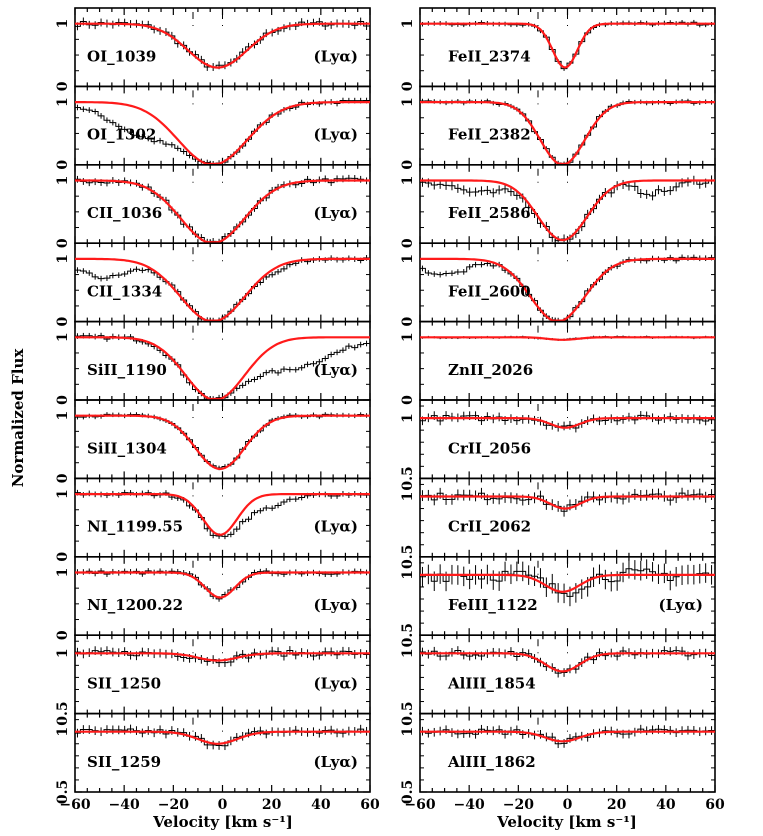 The height and width of the screenshot is (836, 763). What do you see at coordinates (127, 370) in the screenshot?
I see `transition-label: SiII_1190` at bounding box center [127, 370].